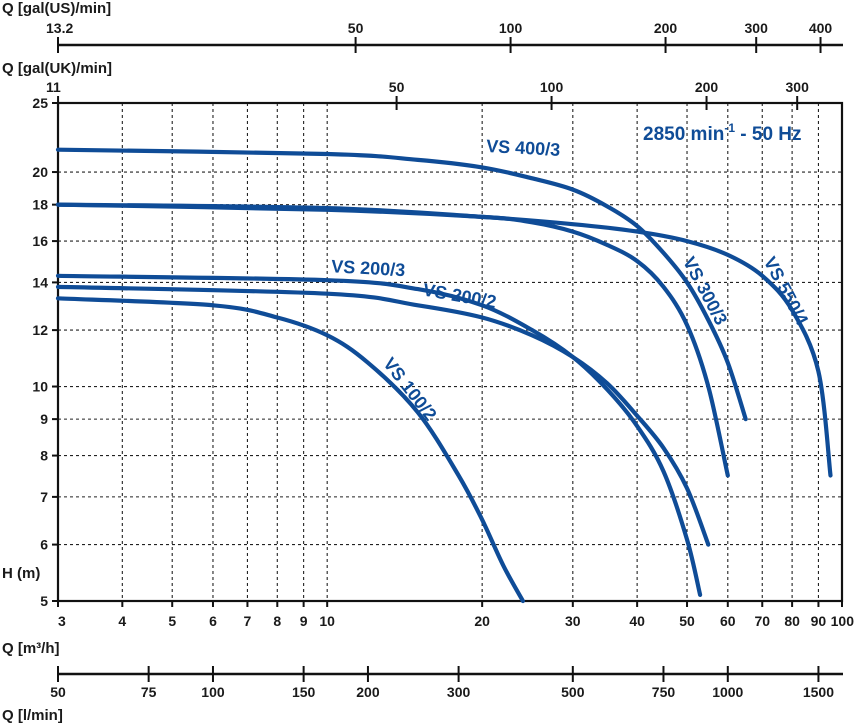 The image size is (855, 726). What do you see at coordinates (687, 621) in the screenshot?
I see `x-tick-label: 50` at bounding box center [687, 621].